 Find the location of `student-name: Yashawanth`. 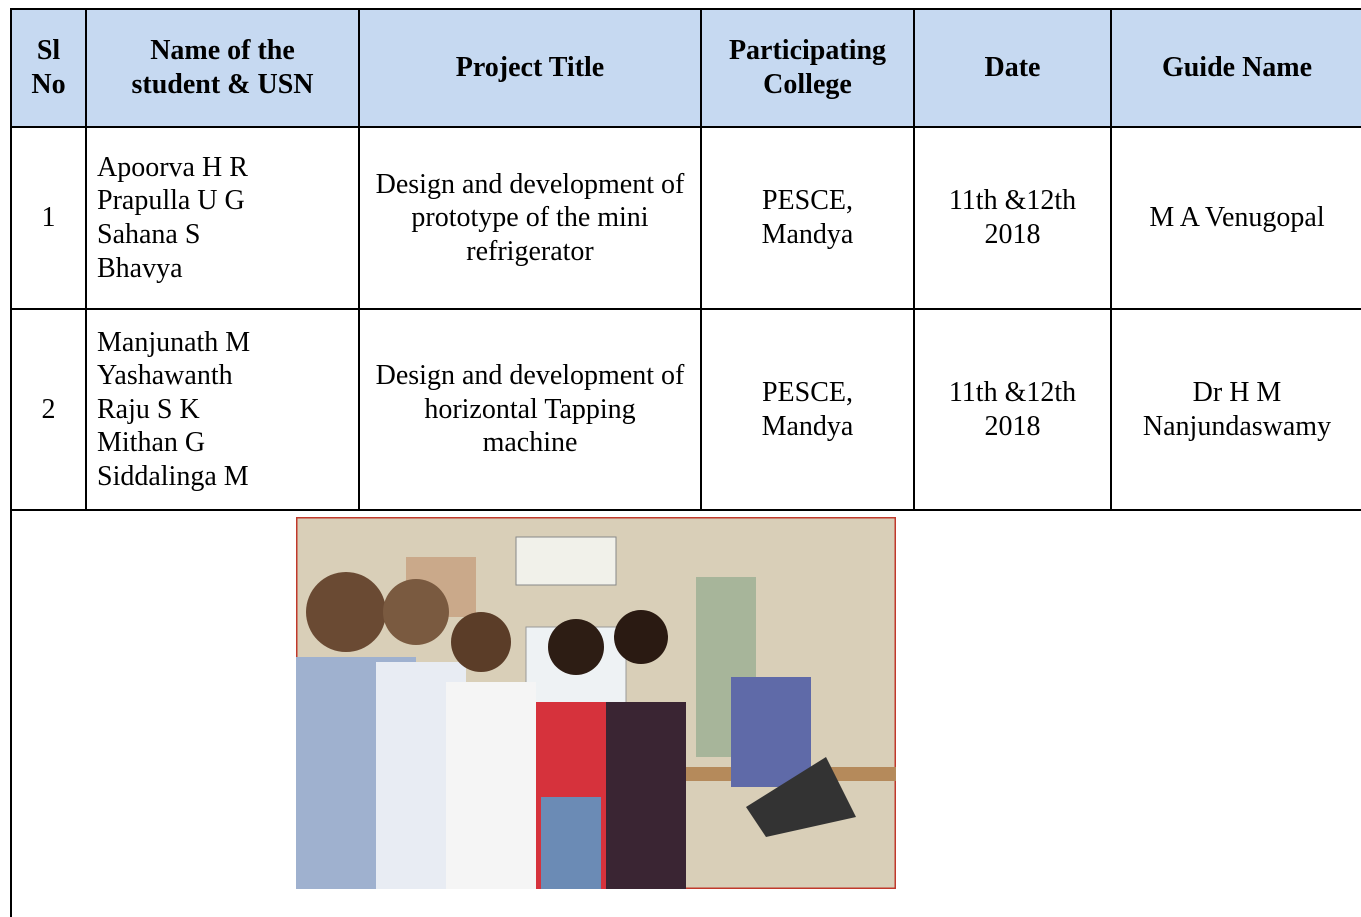

student-name: Yashawanth is located at coordinates (165, 376).